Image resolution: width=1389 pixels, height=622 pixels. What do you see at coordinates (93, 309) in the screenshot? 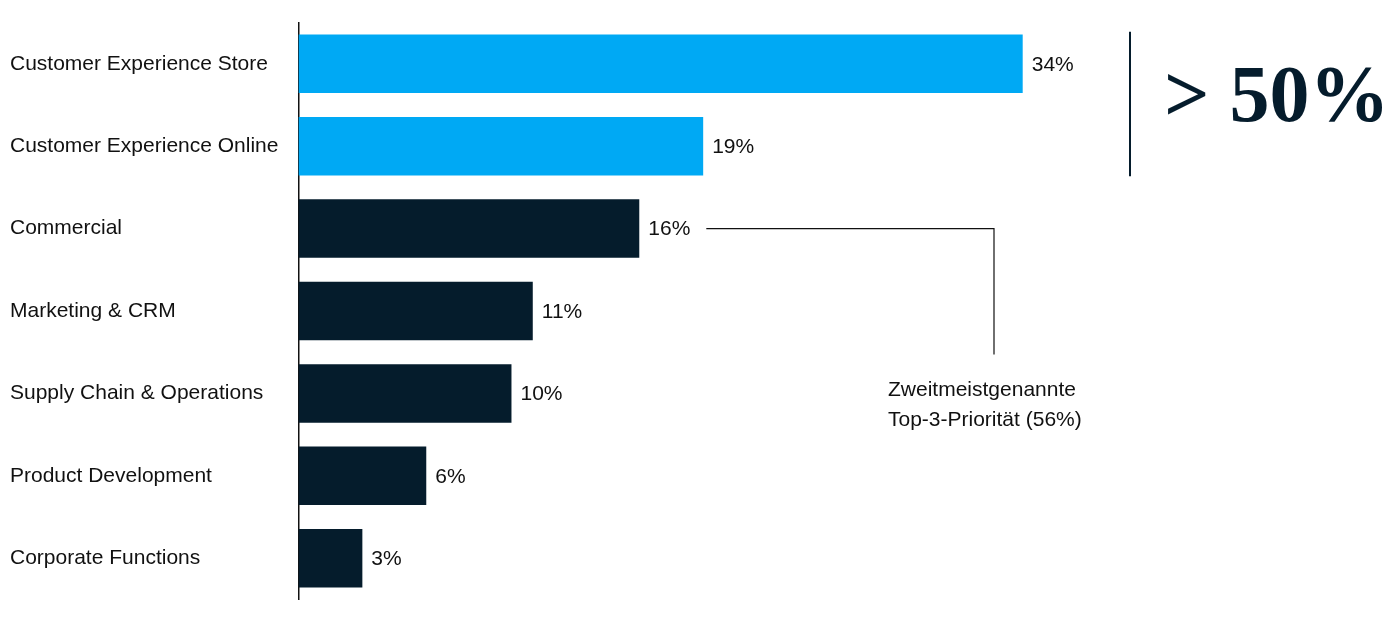
I see `y-tick-label: Marketing & CRM` at bounding box center [93, 309].